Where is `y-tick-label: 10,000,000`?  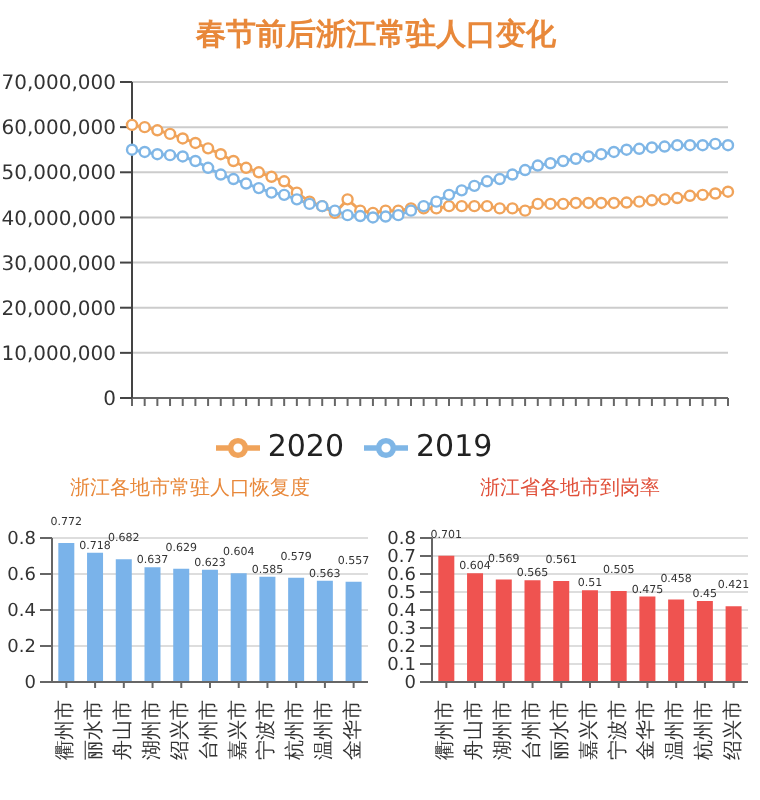 y-tick-label: 10,000,000 is located at coordinates (58, 354).